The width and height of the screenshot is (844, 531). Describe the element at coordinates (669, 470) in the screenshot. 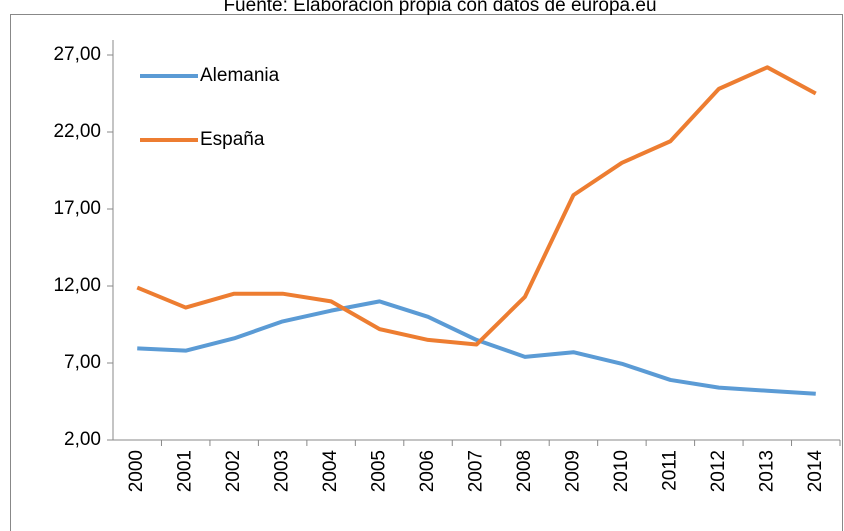

I see `x-tick-label: 2011` at that location.